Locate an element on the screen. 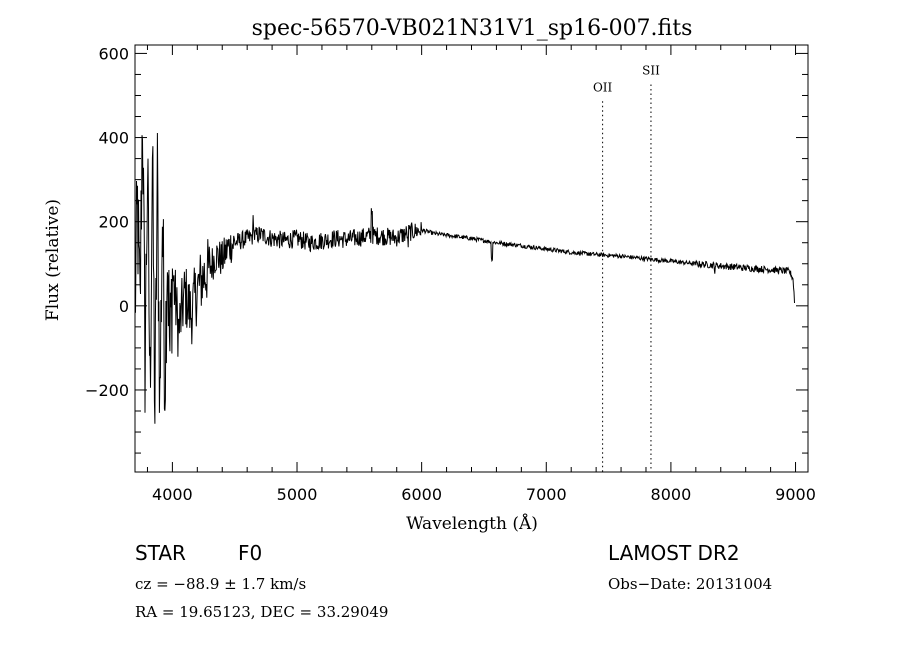 The width and height of the screenshot is (900, 650). spectral-line-label: SII is located at coordinates (651, 70).